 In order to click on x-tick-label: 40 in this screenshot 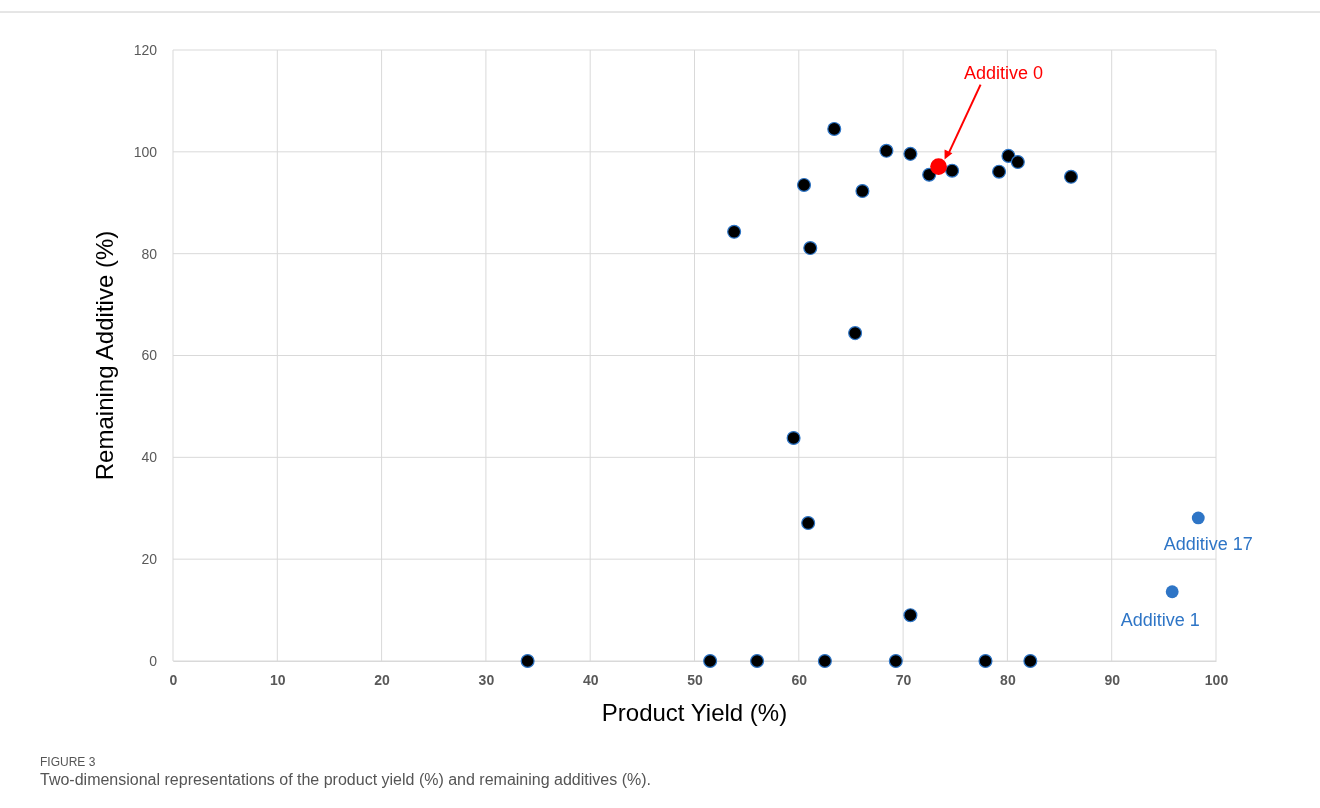, I will do `click(590, 679)`.